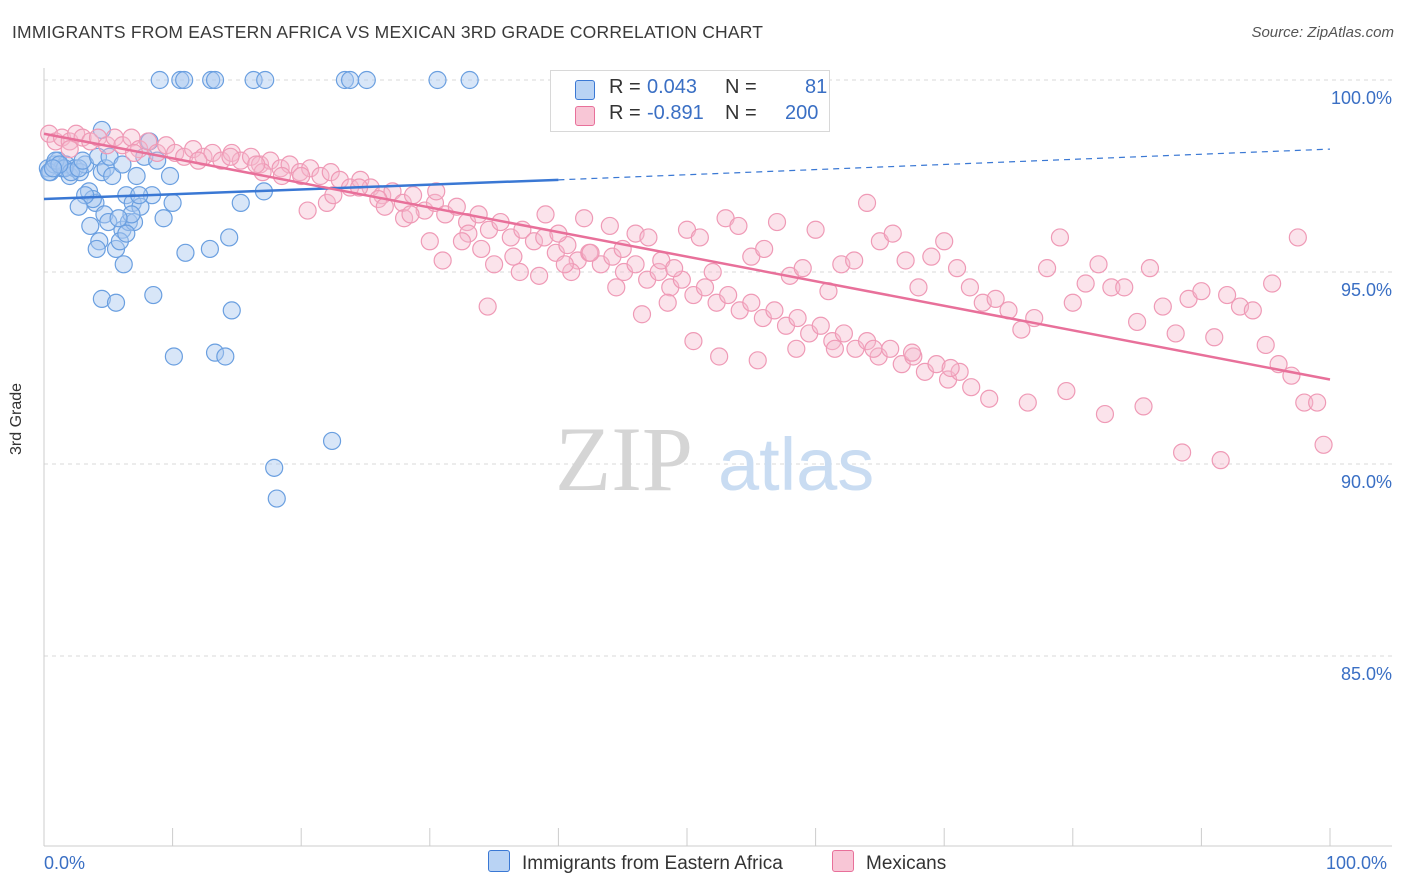 The height and width of the screenshot is (892, 1406). Describe the element at coordinates (802, 113) in the screenshot. I see `pink-n-value: 200` at that location.